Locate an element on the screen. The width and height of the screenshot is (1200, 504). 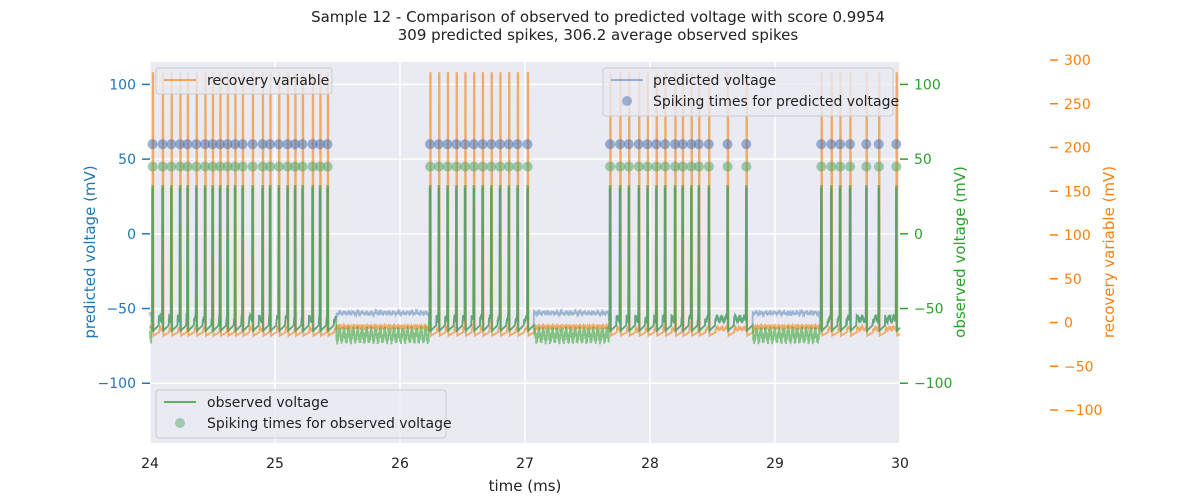
outer-axis-label: recovery variable (mV) is located at coordinates (1109, 252).